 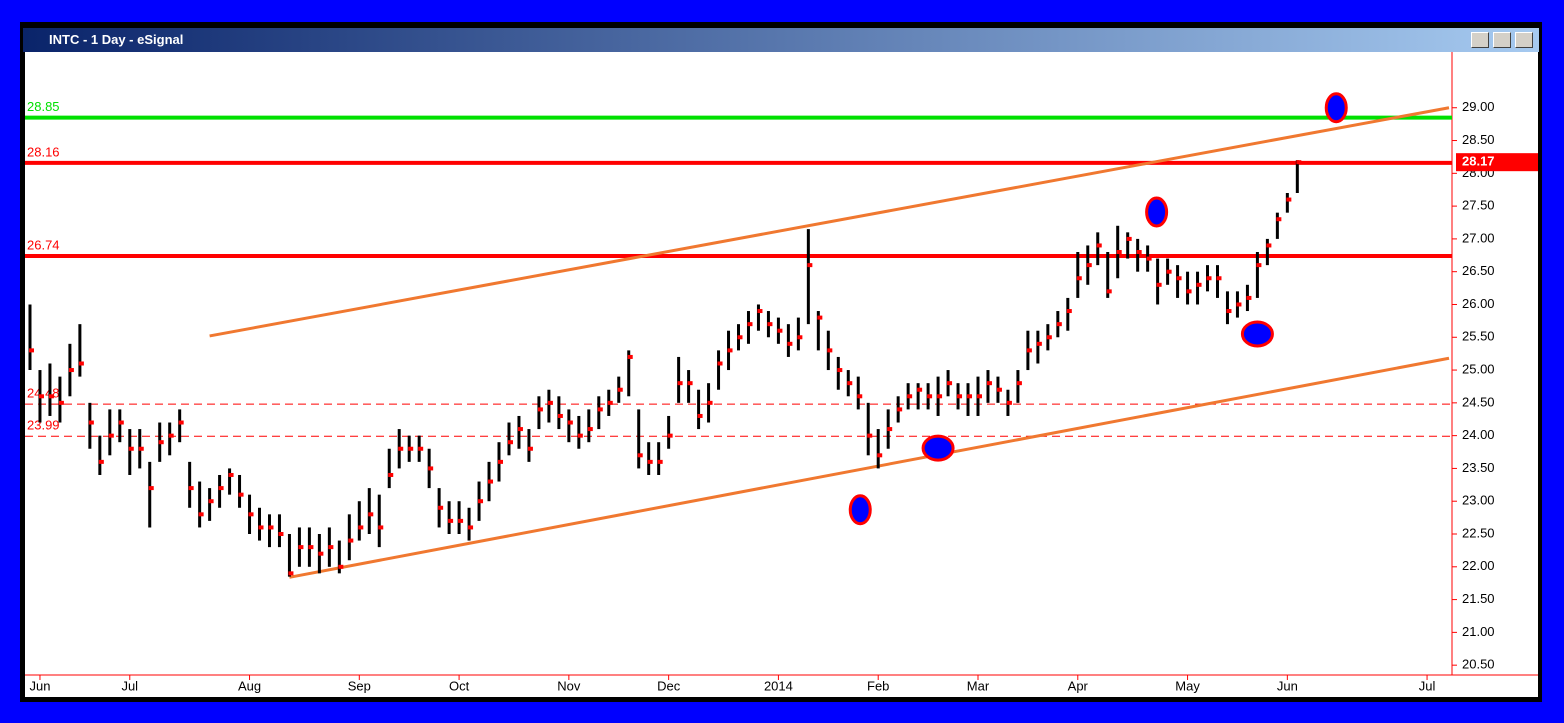 I want to click on maximize-button, so click(x=1524, y=40).